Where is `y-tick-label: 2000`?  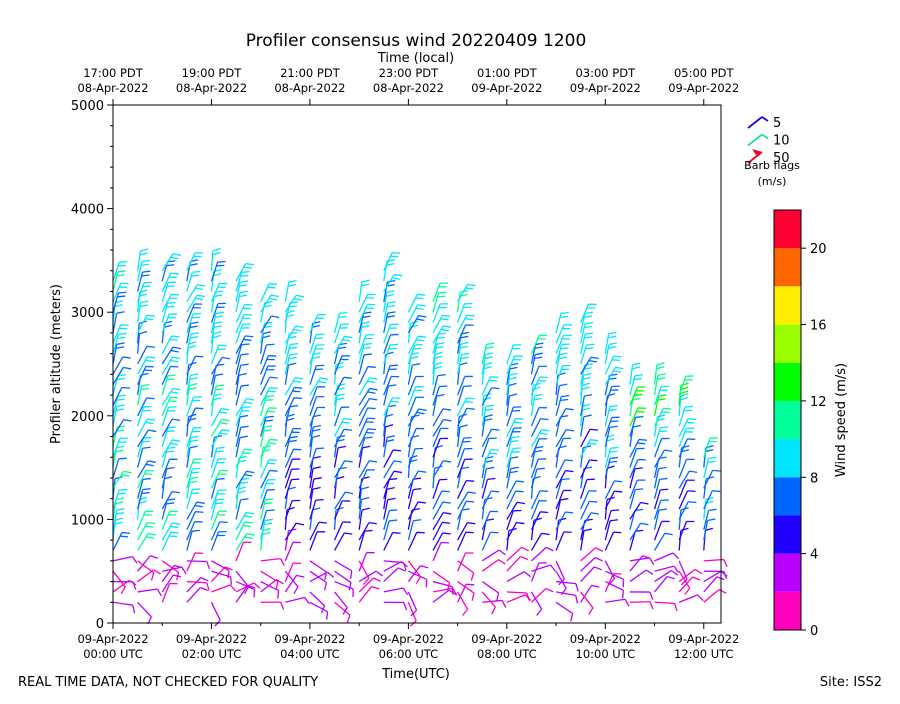
y-tick-label: 2000 is located at coordinates (87, 417).